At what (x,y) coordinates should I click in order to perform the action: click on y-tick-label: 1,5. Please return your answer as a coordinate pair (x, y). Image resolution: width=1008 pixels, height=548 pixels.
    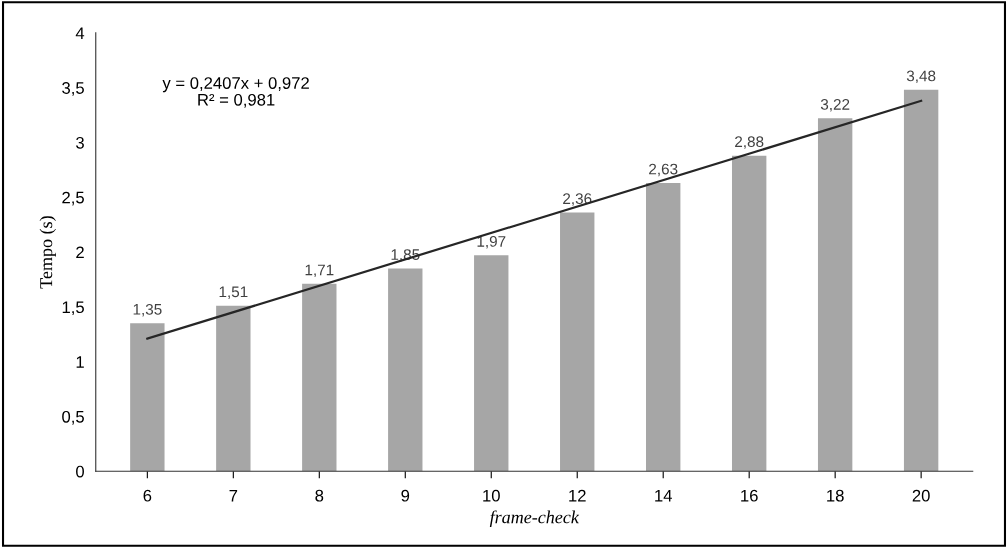
    Looking at the image, I should click on (73, 308).